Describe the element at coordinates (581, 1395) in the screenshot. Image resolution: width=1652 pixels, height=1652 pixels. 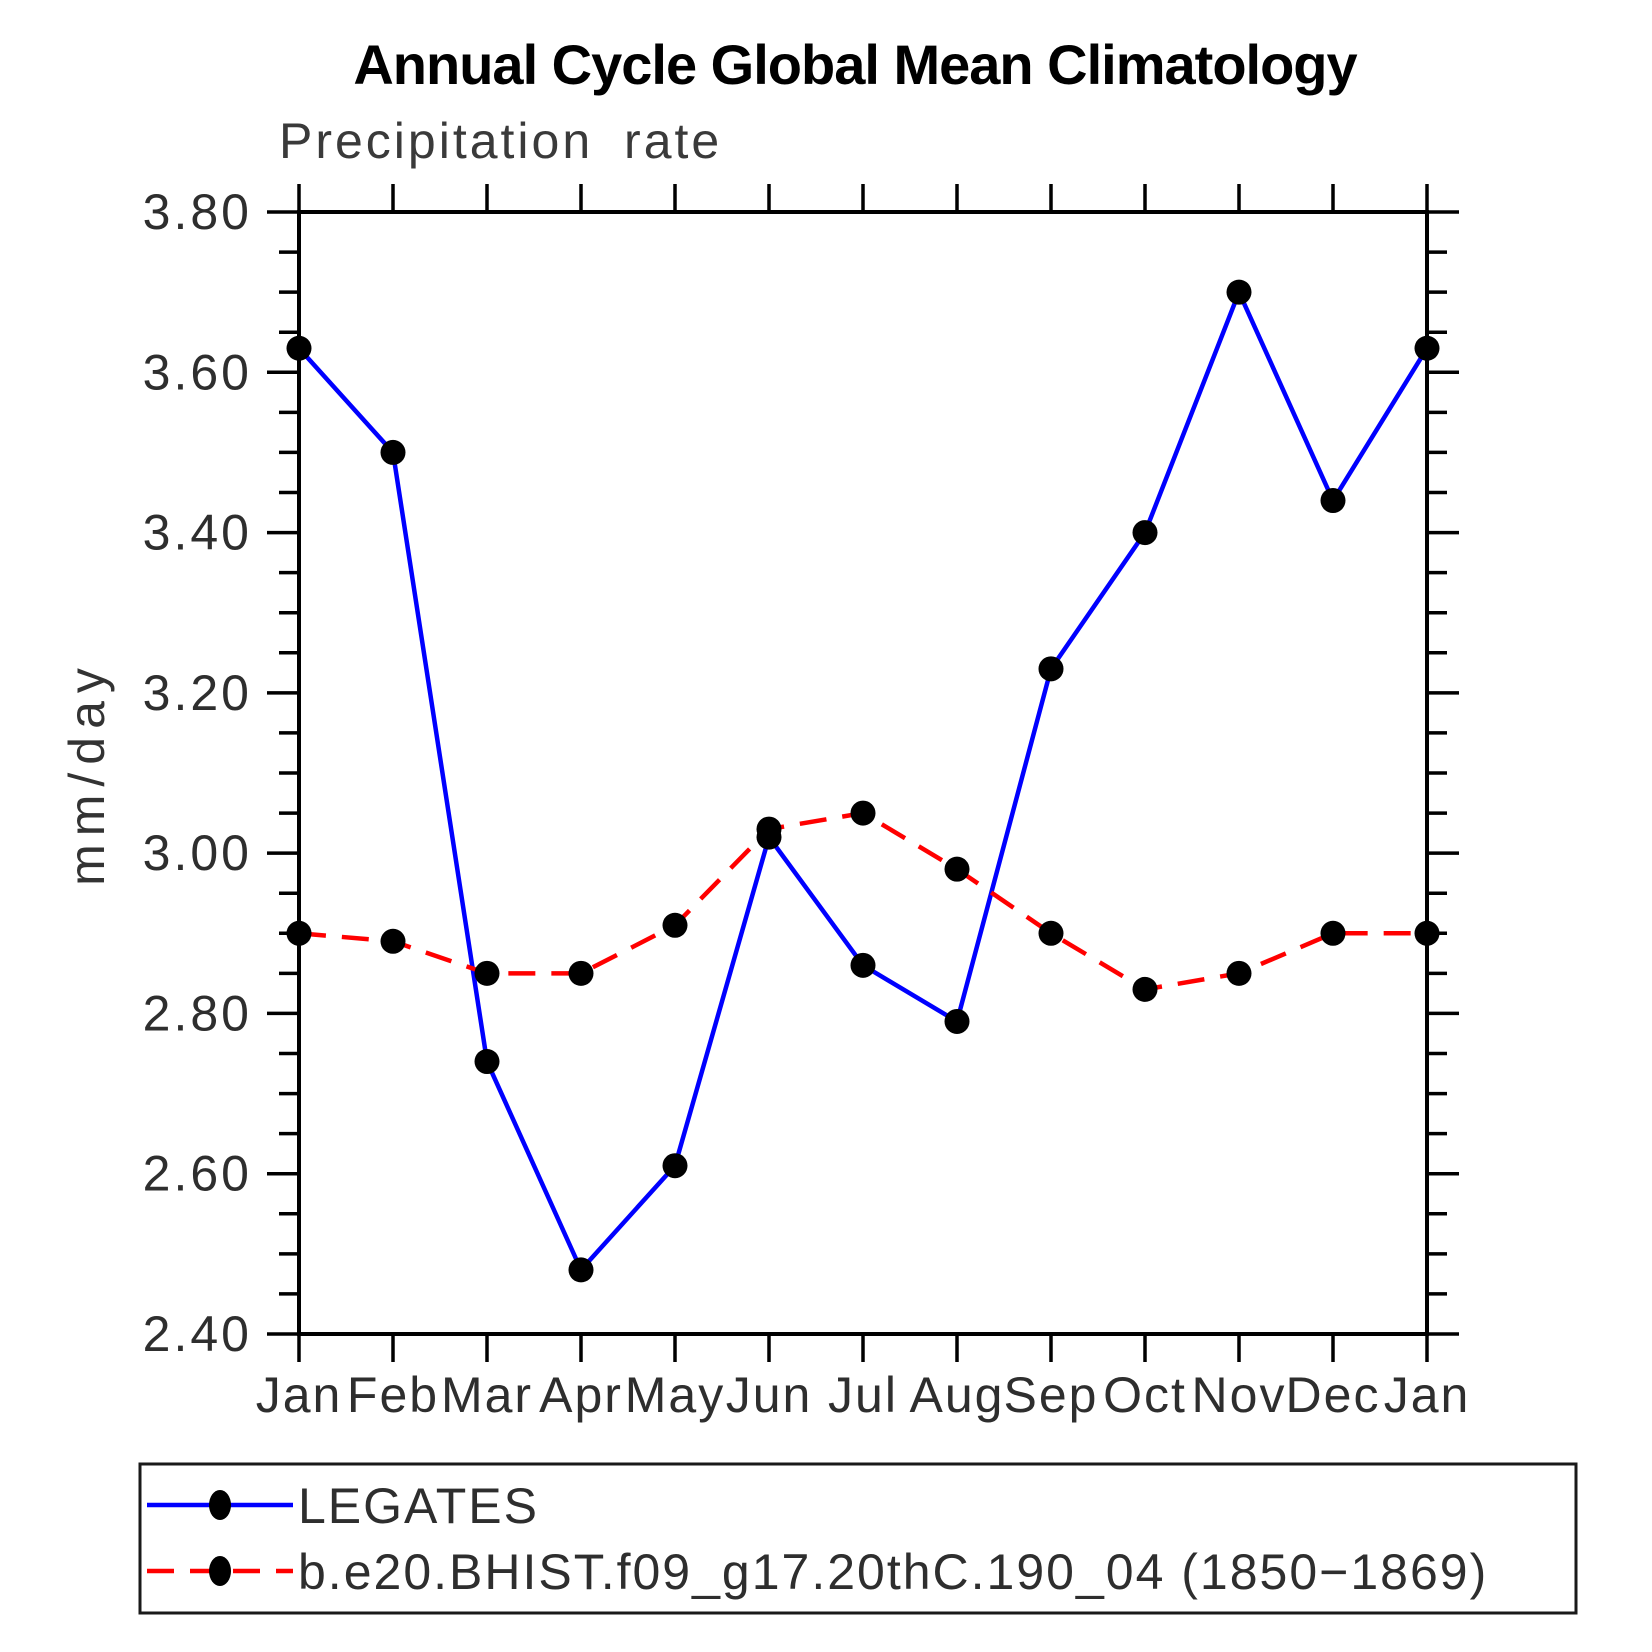
I see `x-tick-label: Apr` at that location.